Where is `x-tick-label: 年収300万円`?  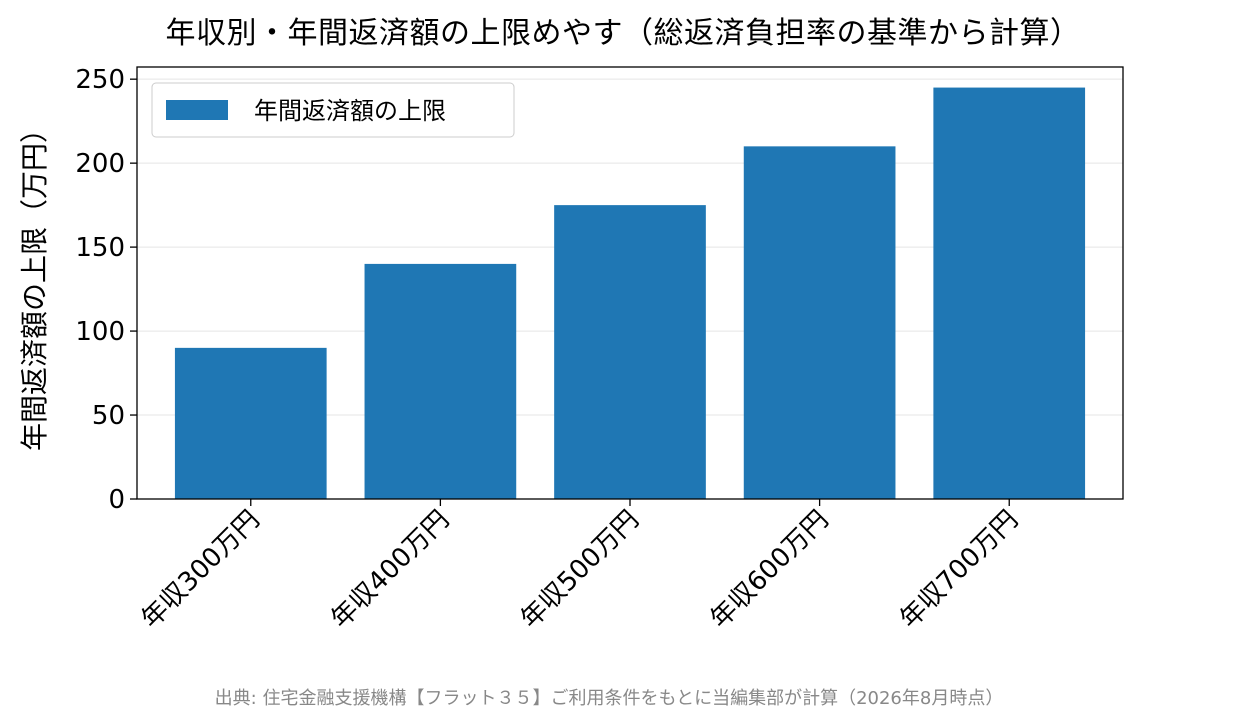
x-tick-label: 年収300万円 is located at coordinates (201, 570).